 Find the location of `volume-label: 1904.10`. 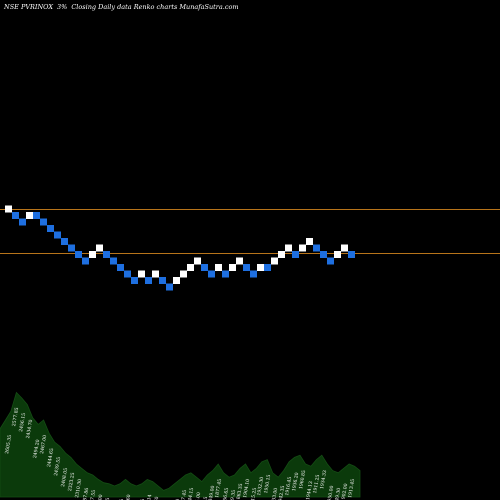

volume-label: 1904.10 is located at coordinates (246, 489).